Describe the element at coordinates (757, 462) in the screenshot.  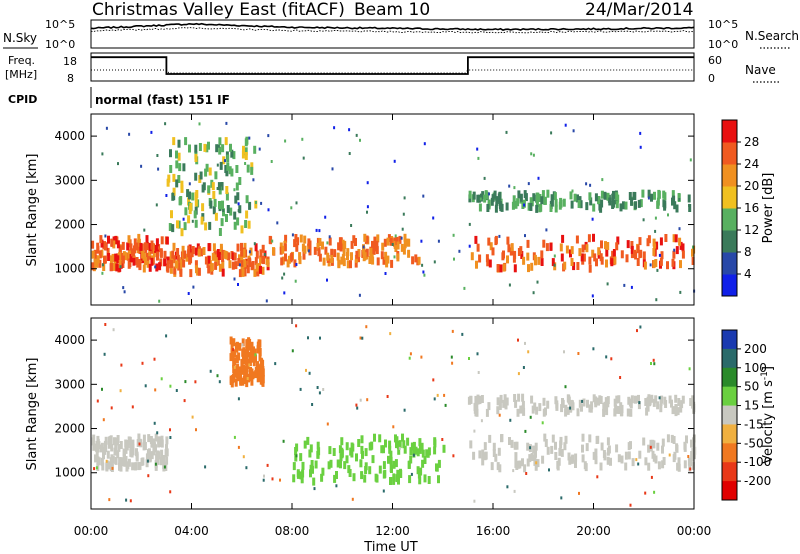
I see `colorbar-tick-label: -100` at that location.